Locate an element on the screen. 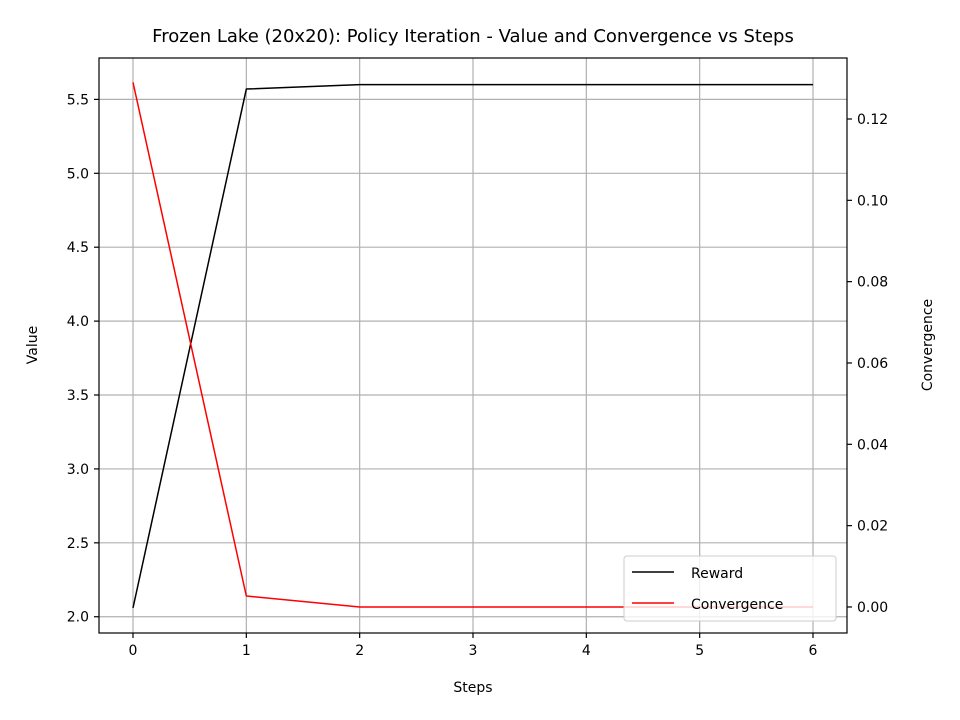 This screenshot has height=720, width=960. y-tick-label: 2.0 is located at coordinates (78, 618).